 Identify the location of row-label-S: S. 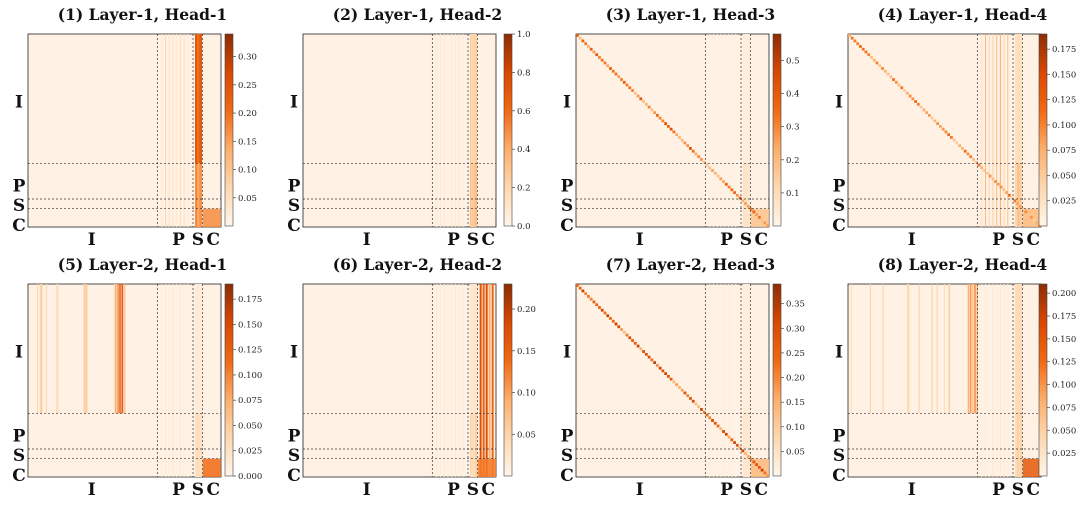
(294, 206).